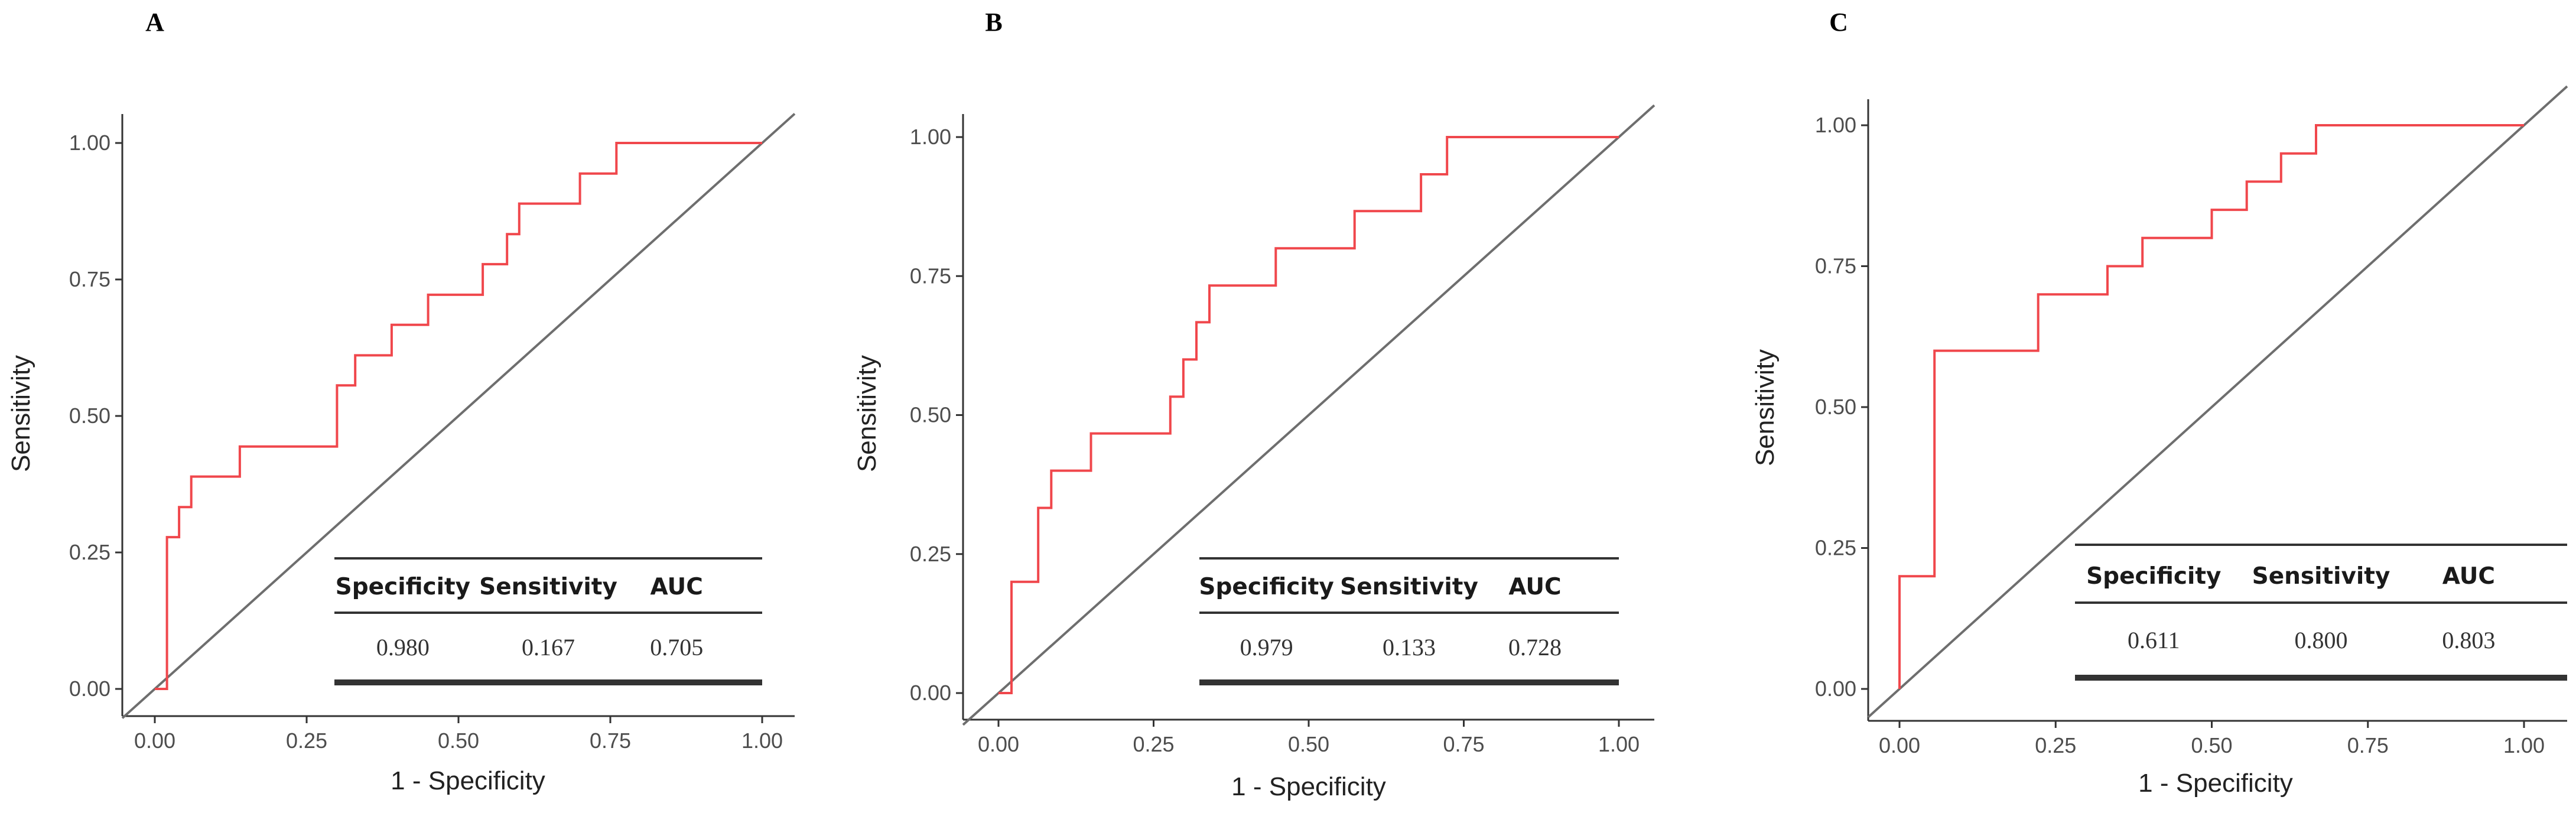 The image size is (2576, 826). What do you see at coordinates (2469, 640) in the screenshot?
I see `table-value-auc: 0.803` at bounding box center [2469, 640].